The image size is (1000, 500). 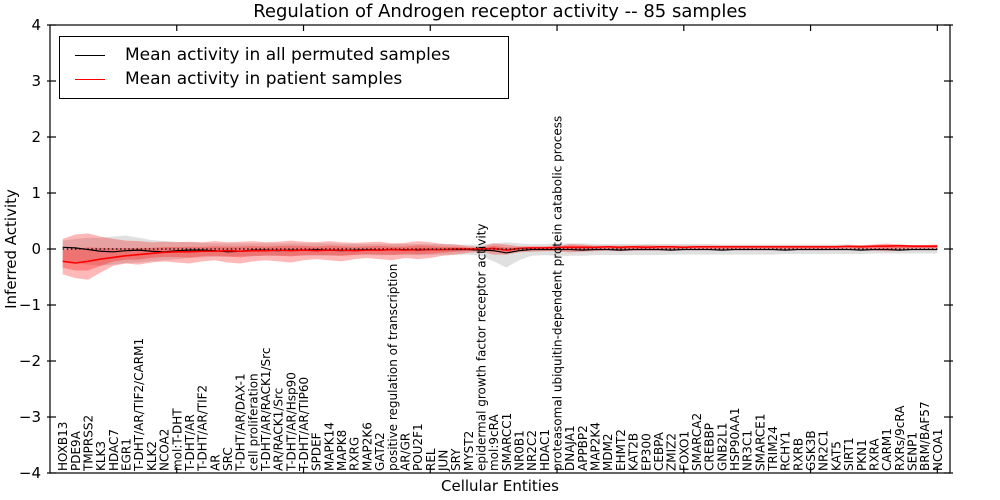 I want to click on patient-sample-range-inner, so click(x=500, y=257).